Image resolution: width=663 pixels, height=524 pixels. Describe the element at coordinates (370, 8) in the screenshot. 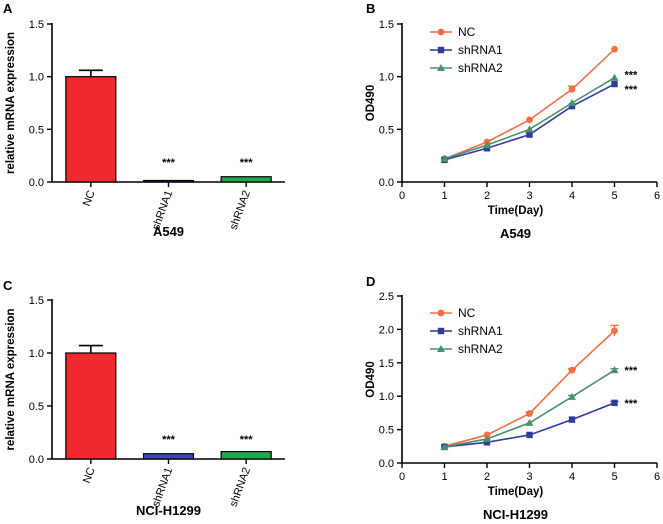

I see `panel-letter: B` at that location.